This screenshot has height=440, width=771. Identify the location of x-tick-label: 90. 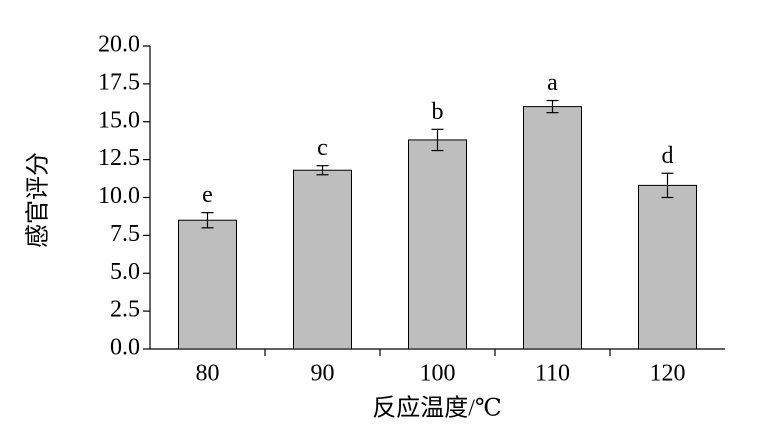
(323, 374).